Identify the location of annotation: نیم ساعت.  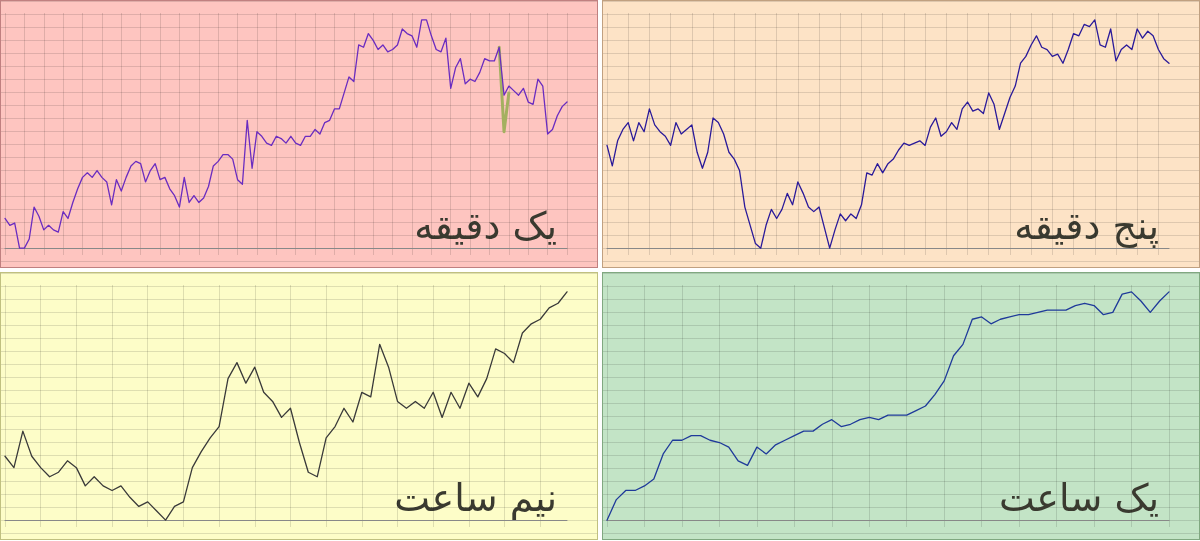
(476, 498).